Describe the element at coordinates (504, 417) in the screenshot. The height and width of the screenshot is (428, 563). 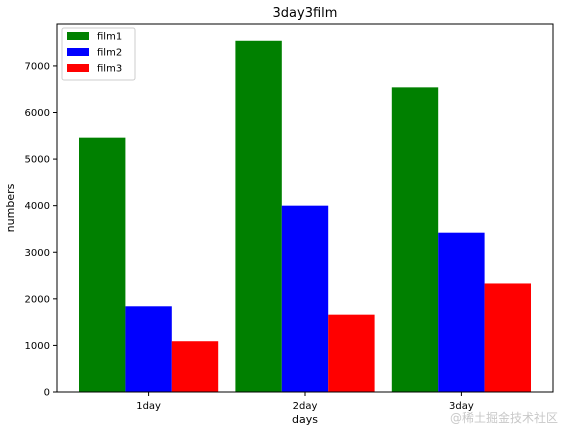
I see `watermark: @稀土掘金技术社区` at that location.